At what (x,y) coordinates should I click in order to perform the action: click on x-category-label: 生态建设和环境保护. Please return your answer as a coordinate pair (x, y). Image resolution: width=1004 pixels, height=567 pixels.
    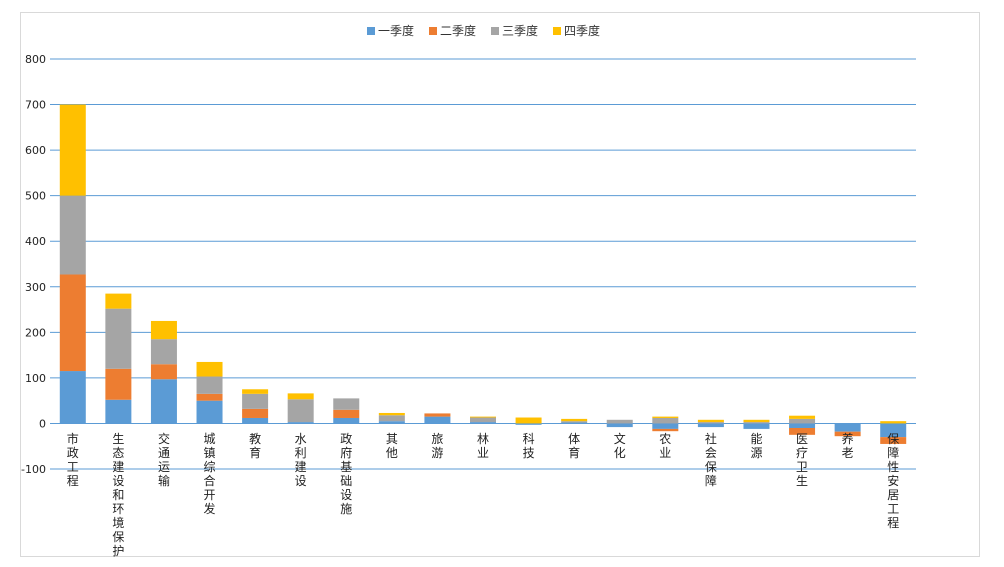
    Looking at the image, I should click on (118, 495).